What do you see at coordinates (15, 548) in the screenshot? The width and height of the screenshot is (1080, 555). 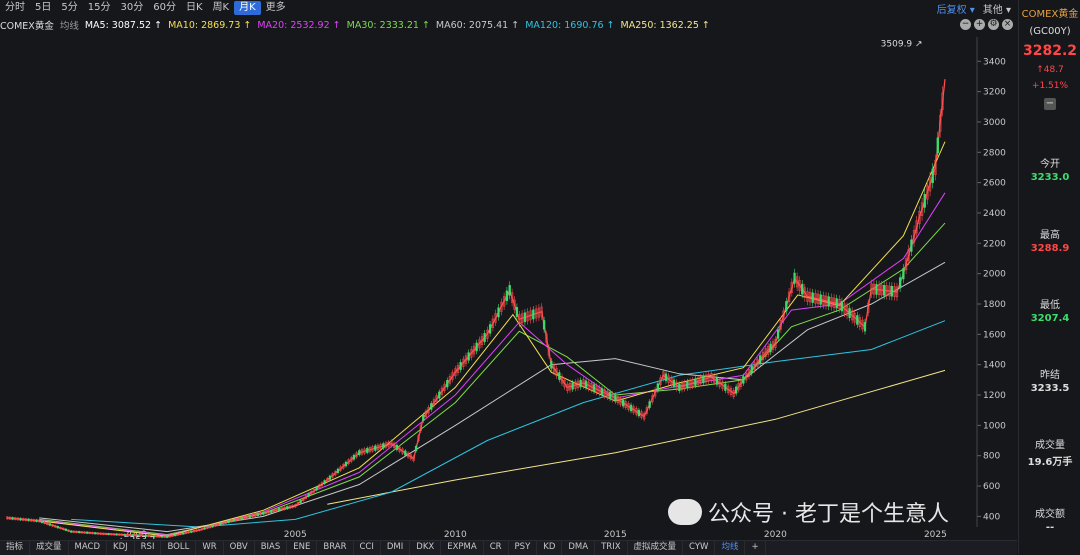 I see `indicator-tab: 指标` at bounding box center [15, 548].